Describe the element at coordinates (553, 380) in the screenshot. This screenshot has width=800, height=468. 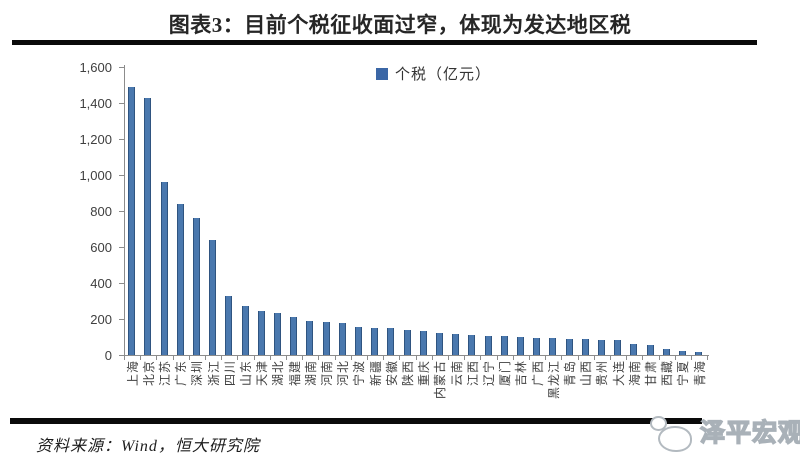
I see `x-tick-label: 黑龙江` at that location.